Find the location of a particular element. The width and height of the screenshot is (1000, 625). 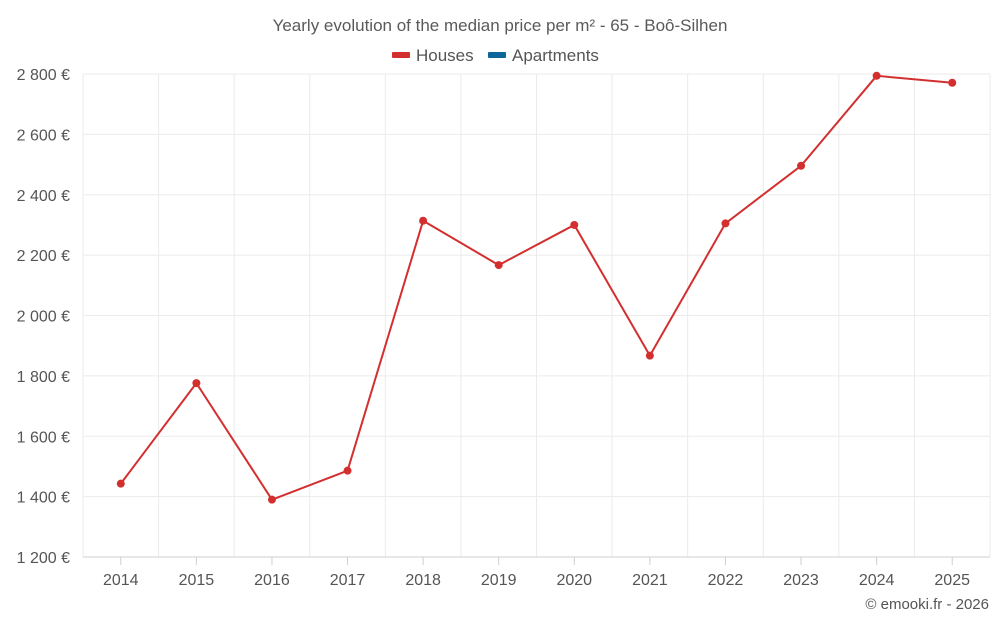

legend-item-apartments: Apartments is located at coordinates (543, 55).